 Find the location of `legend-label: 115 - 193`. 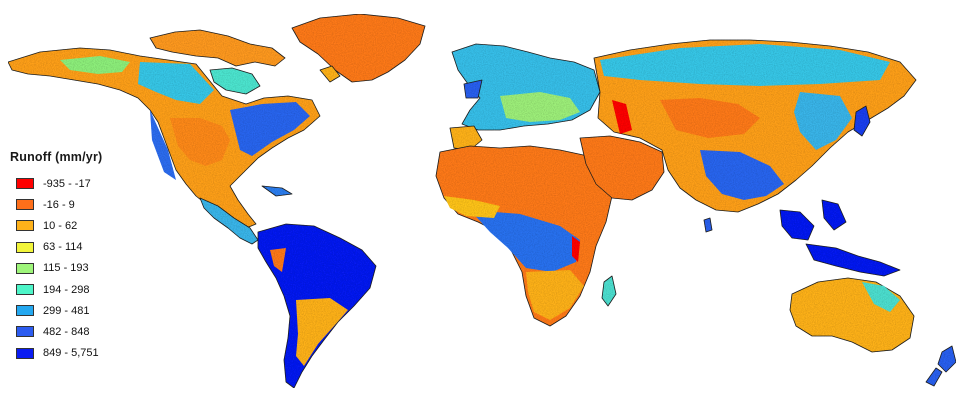

legend-label: 115 - 193 is located at coordinates (66, 268).